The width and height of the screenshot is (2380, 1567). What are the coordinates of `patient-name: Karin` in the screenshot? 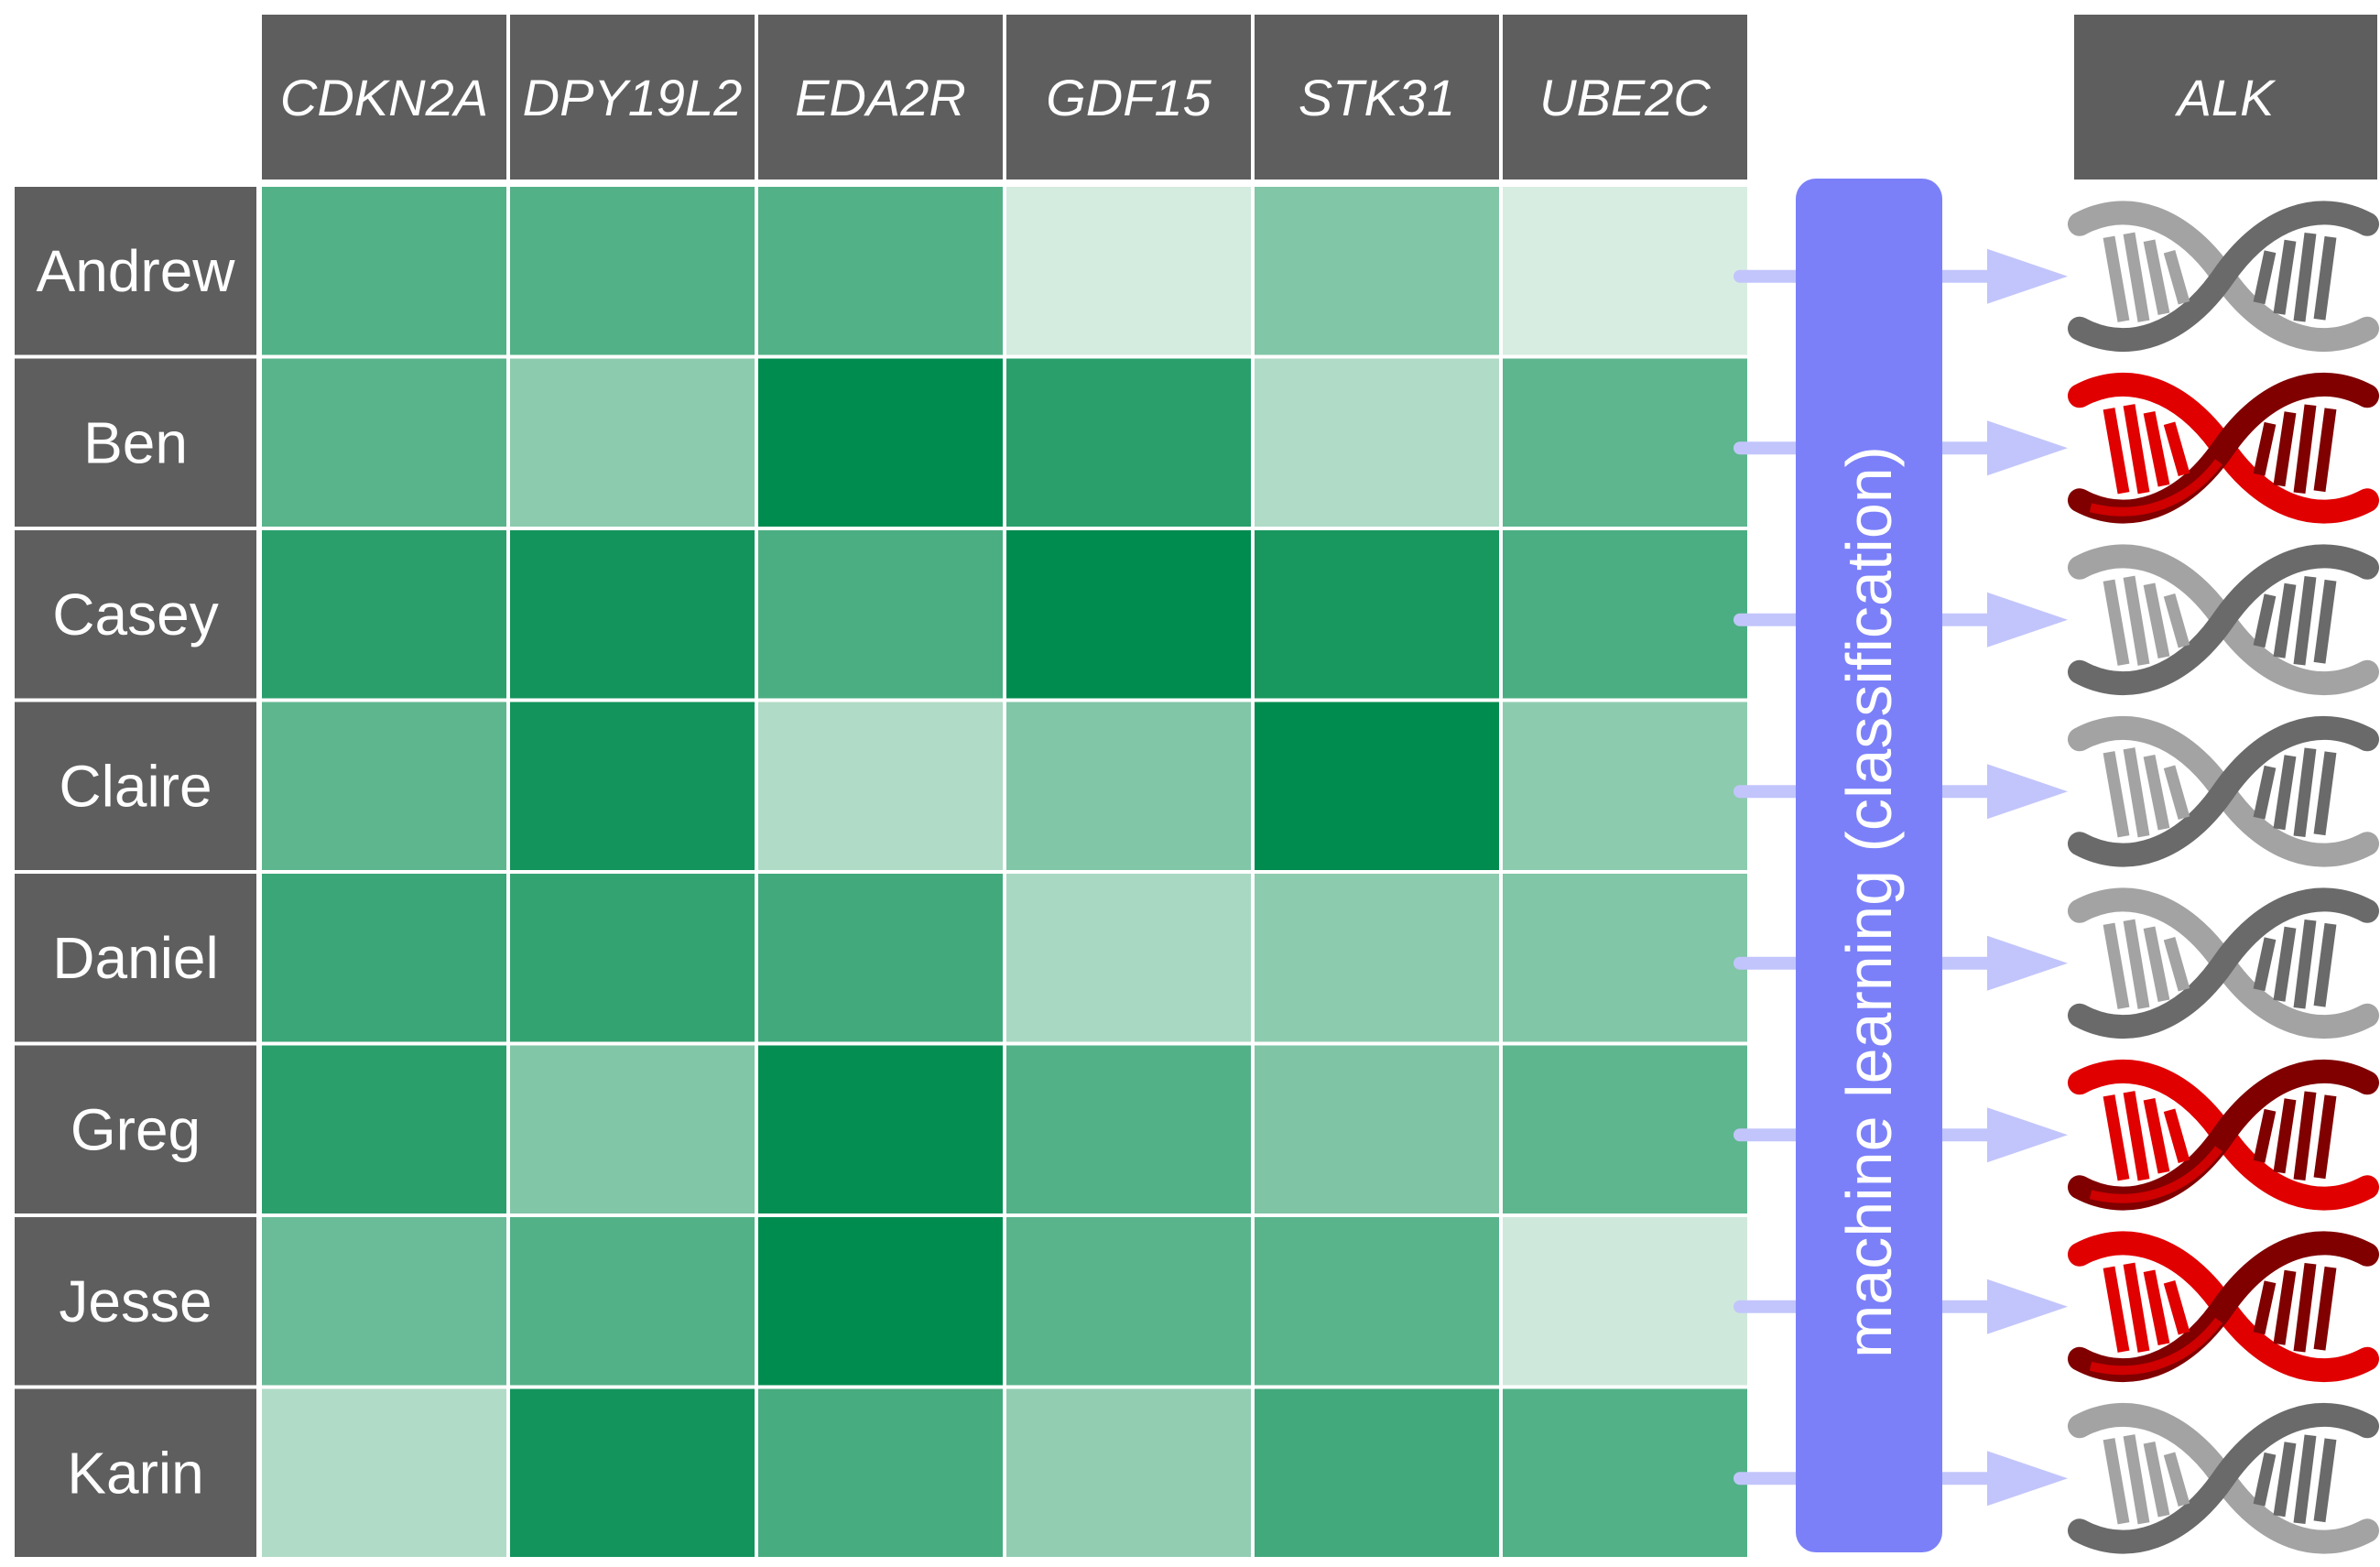 It's located at (135, 1473).